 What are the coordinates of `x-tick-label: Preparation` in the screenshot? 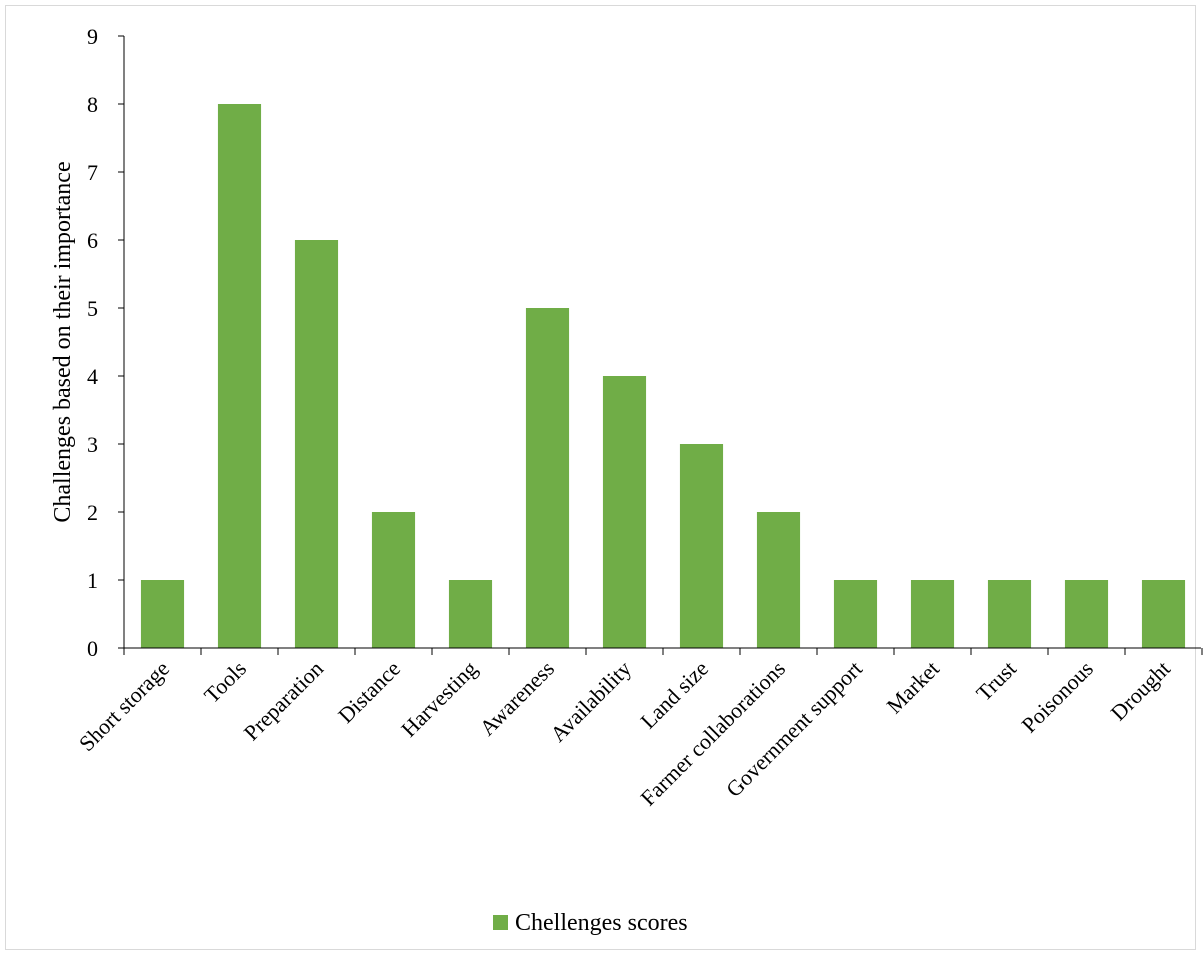 It's located at (283, 700).